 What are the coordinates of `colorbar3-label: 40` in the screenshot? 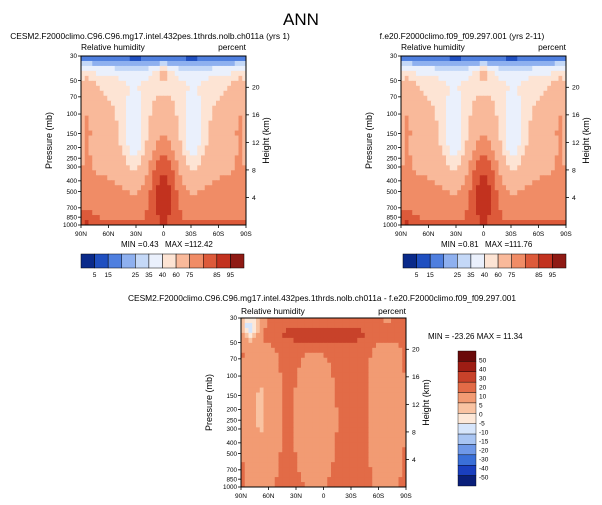 It's located at (483, 369).